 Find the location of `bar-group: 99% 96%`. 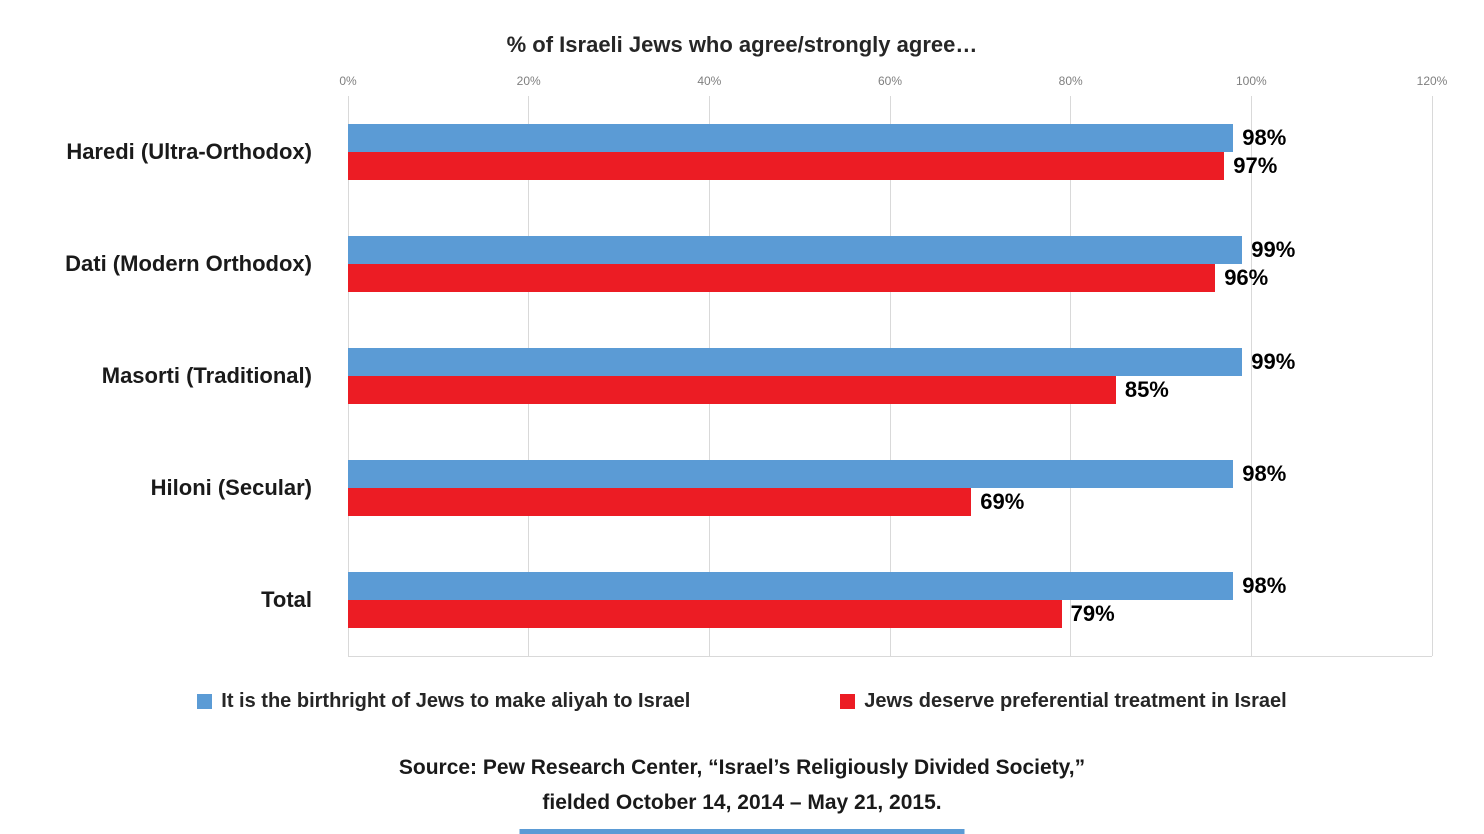

bar-group: 99% 96% is located at coordinates (890, 264).